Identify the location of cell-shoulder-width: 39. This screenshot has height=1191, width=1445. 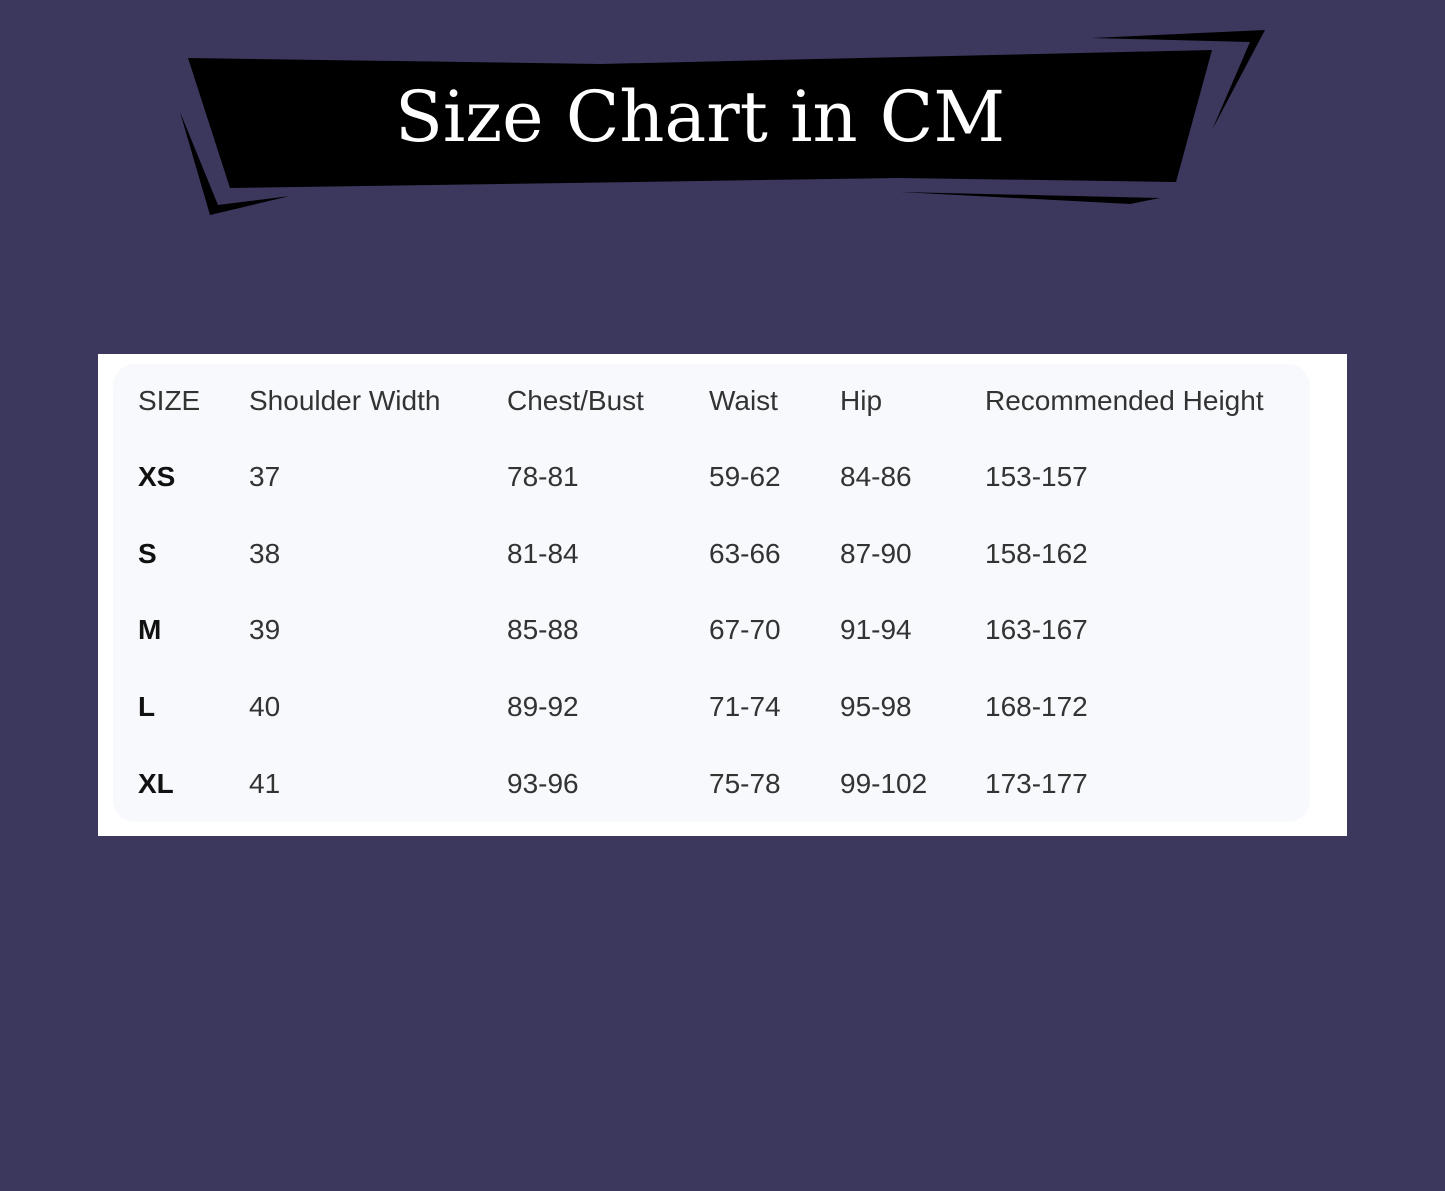
(265, 629).